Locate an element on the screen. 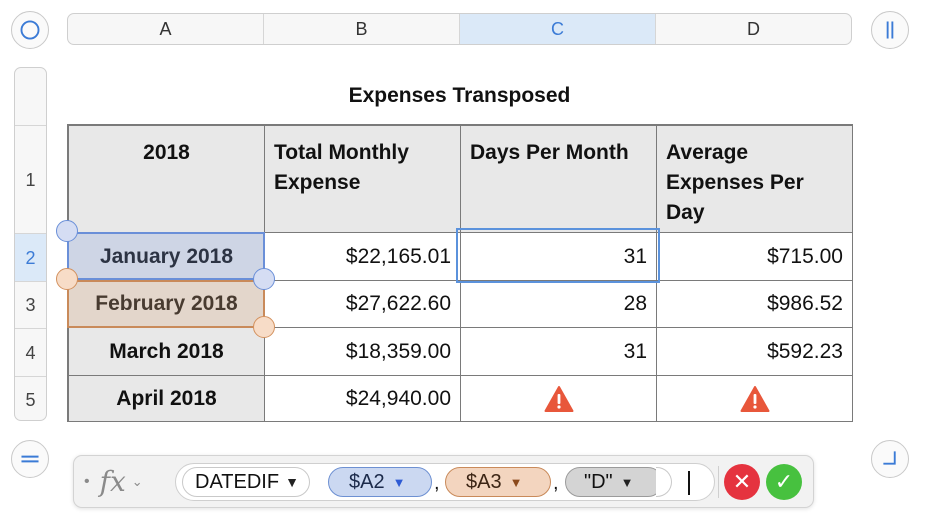  cell-average-april is located at coordinates (755, 399).